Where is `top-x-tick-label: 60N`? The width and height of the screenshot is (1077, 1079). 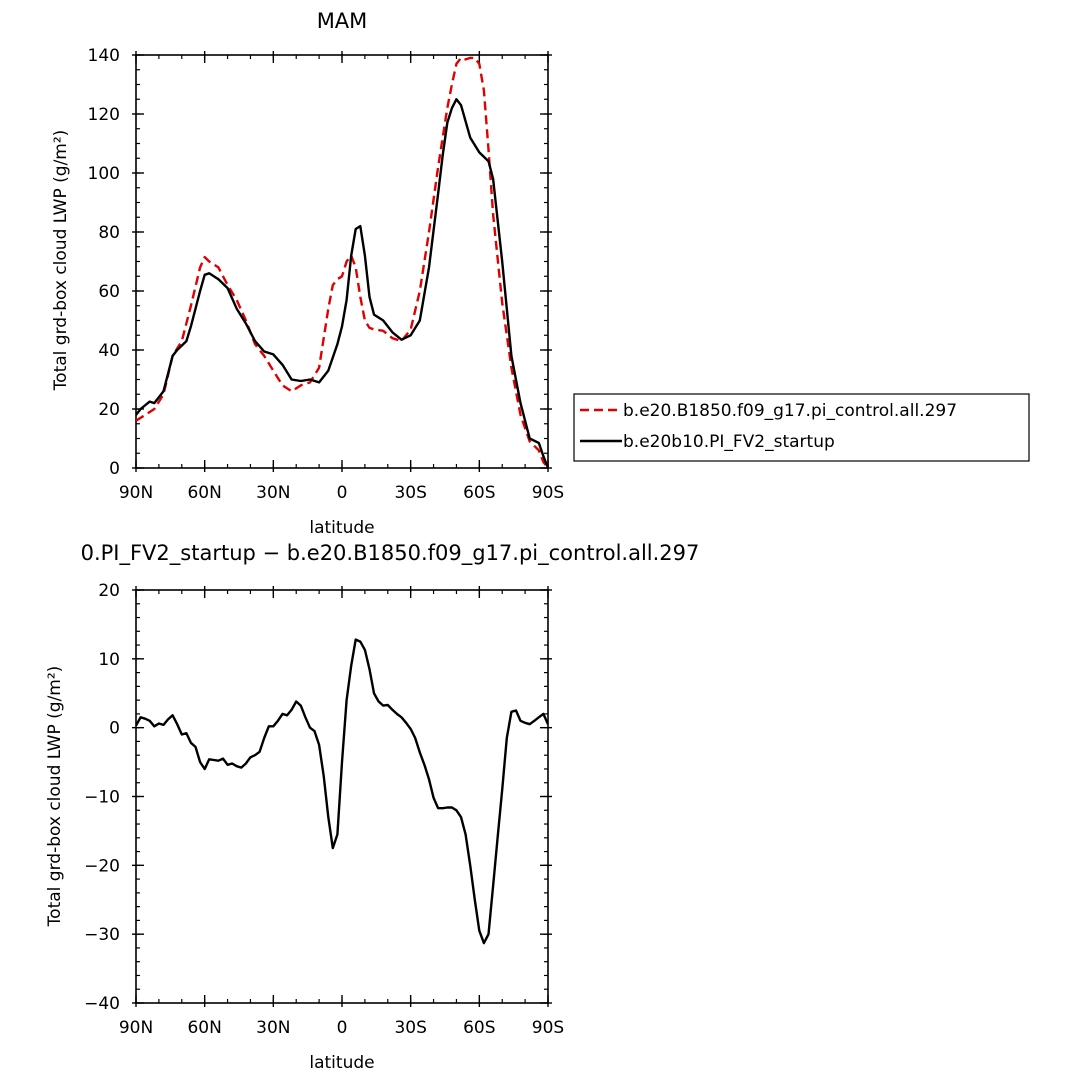
top-x-tick-label: 60N is located at coordinates (204, 493).